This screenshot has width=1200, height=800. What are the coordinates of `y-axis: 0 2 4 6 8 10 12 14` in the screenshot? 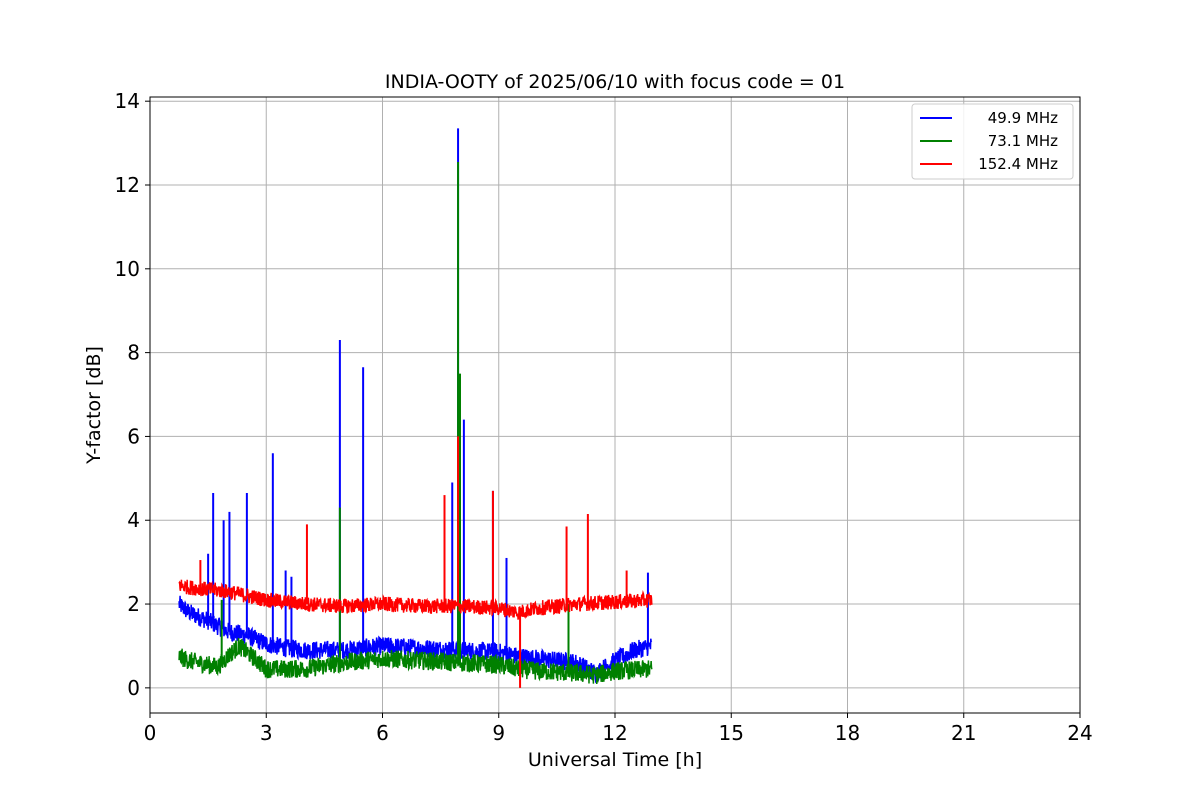 It's located at (132, 394).